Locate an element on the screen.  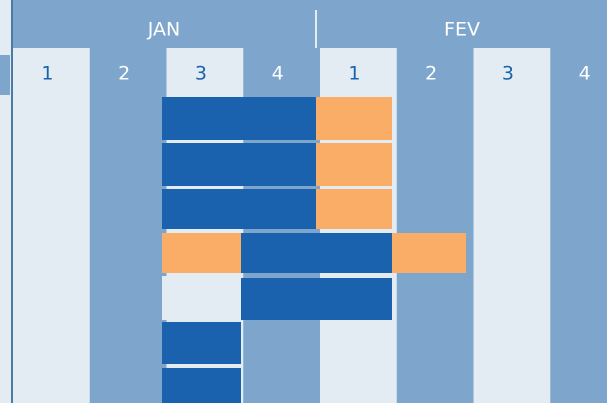
month-label: FEV is located at coordinates (462, 30).